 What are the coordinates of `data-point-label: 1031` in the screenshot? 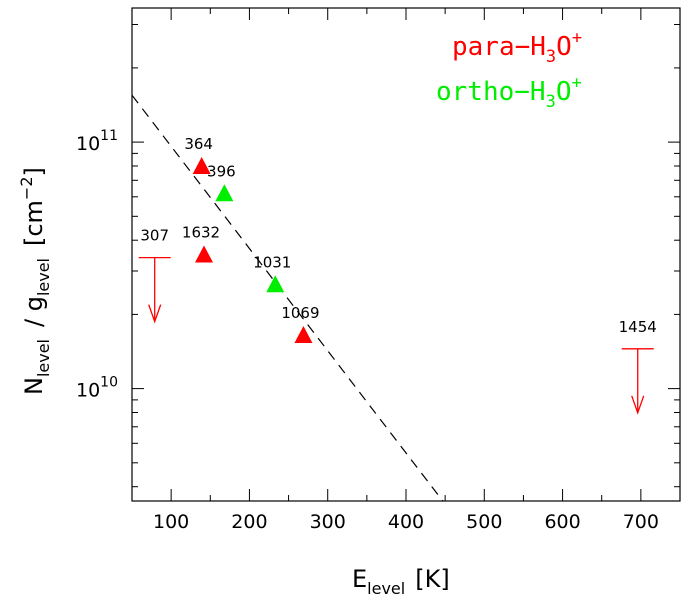 It's located at (272, 262).